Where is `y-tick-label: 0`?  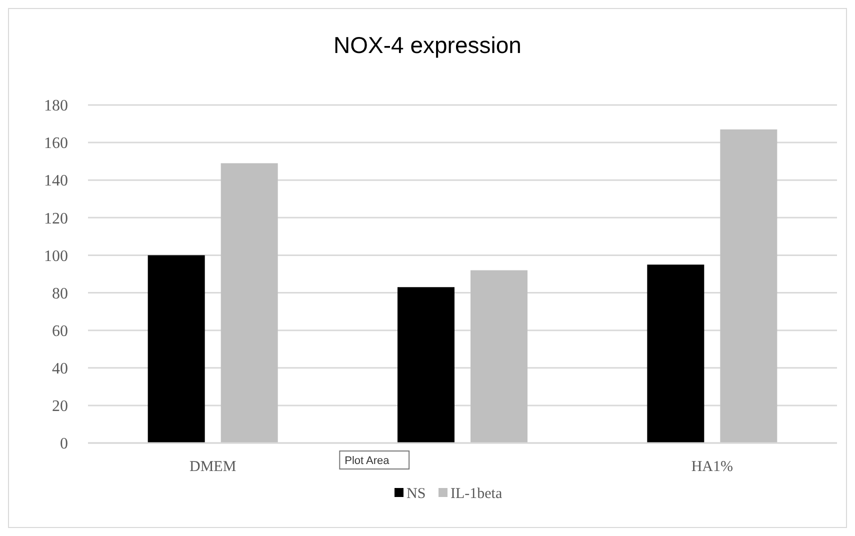
y-tick-label: 0 is located at coordinates (64, 444).